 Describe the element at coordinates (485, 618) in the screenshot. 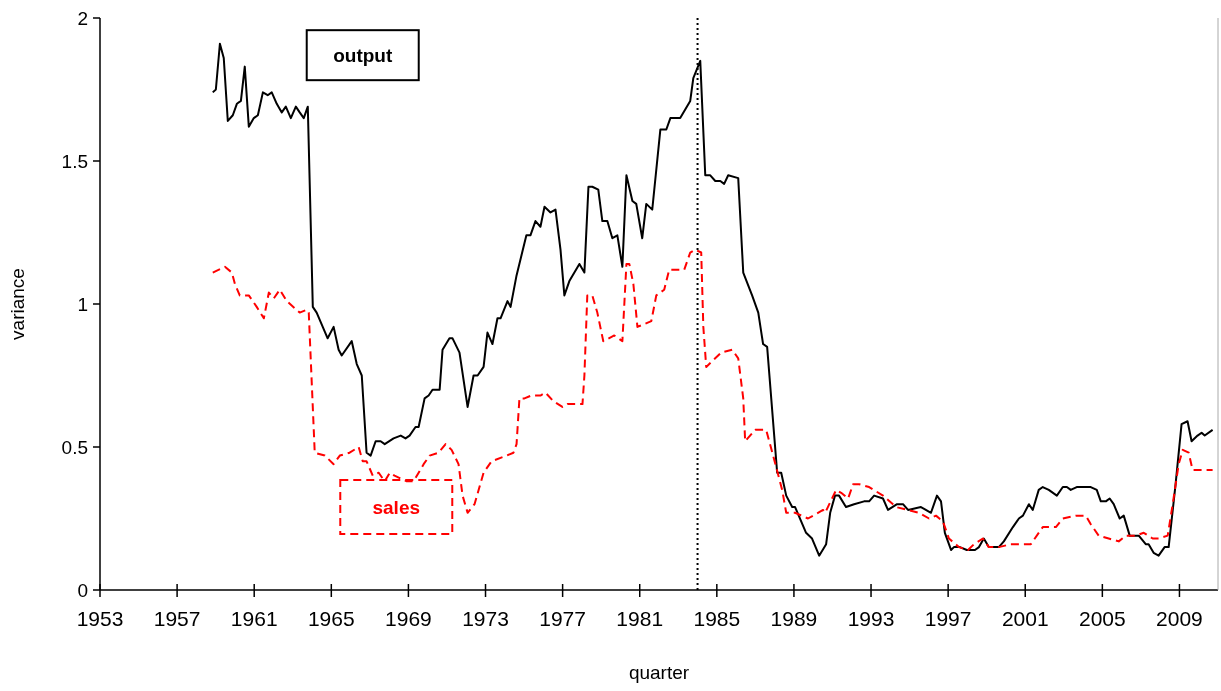

I see `x-tick-label: 1973` at that location.